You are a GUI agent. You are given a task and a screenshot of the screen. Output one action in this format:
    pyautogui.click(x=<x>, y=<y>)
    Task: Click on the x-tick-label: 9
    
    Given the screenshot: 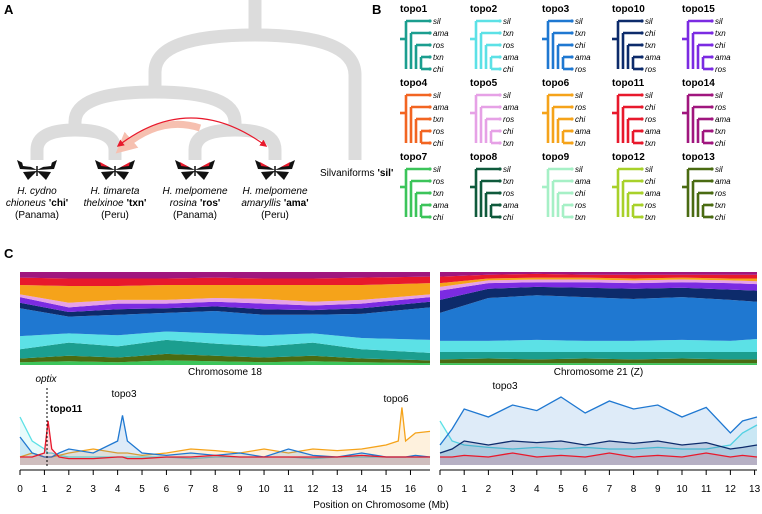 What is the action you would take?
    pyautogui.click(x=658, y=489)
    